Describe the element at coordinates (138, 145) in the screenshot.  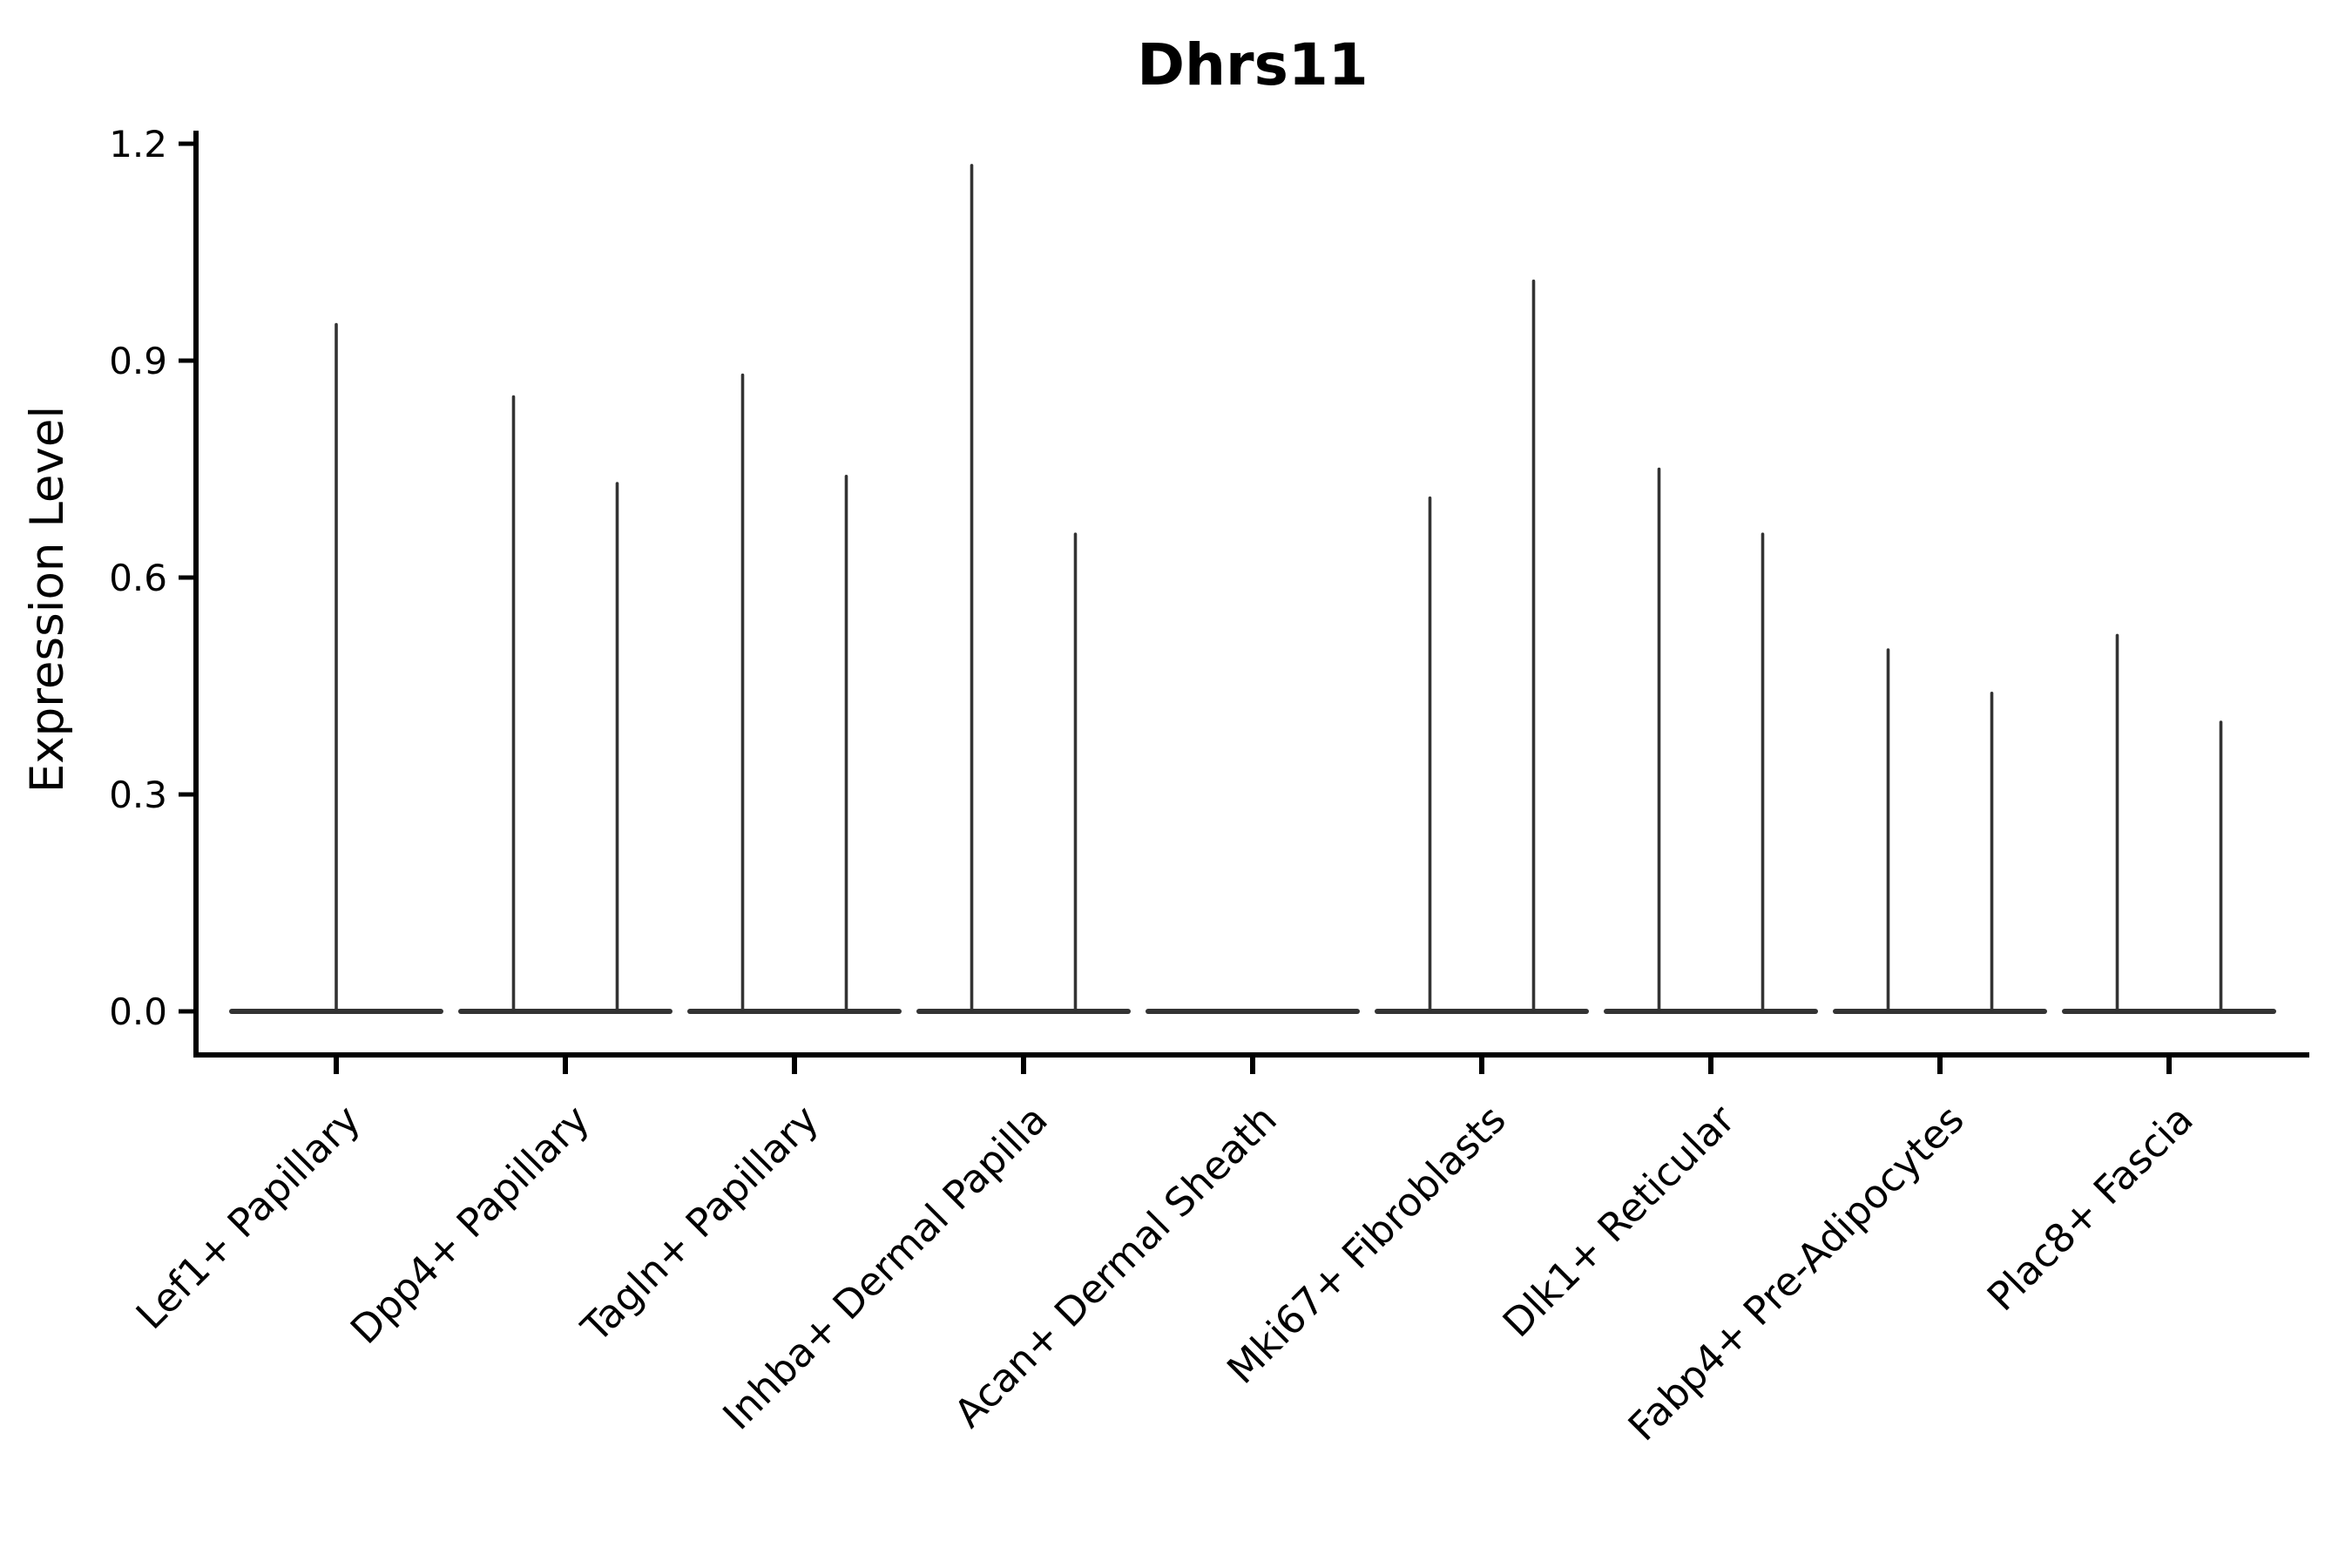
I see `y-tick-label: 1.2` at that location.